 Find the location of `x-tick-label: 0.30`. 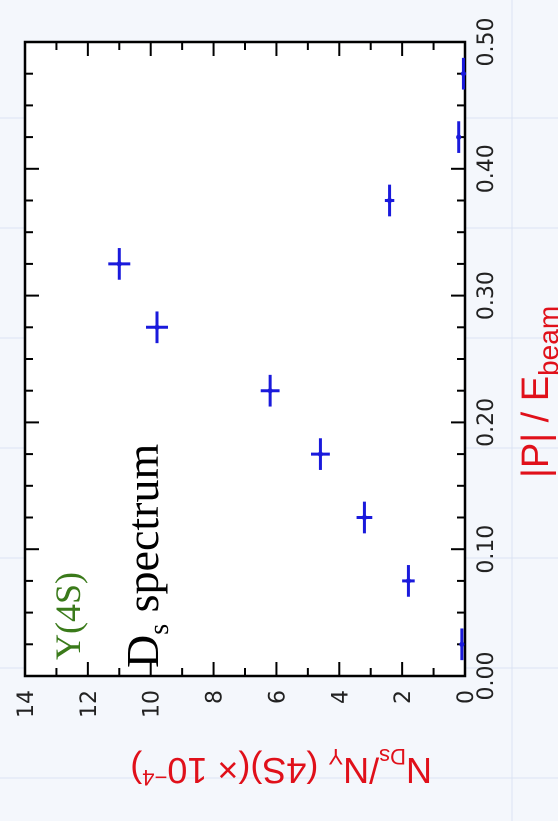

x-tick-label: 0.30 is located at coordinates (486, 295).